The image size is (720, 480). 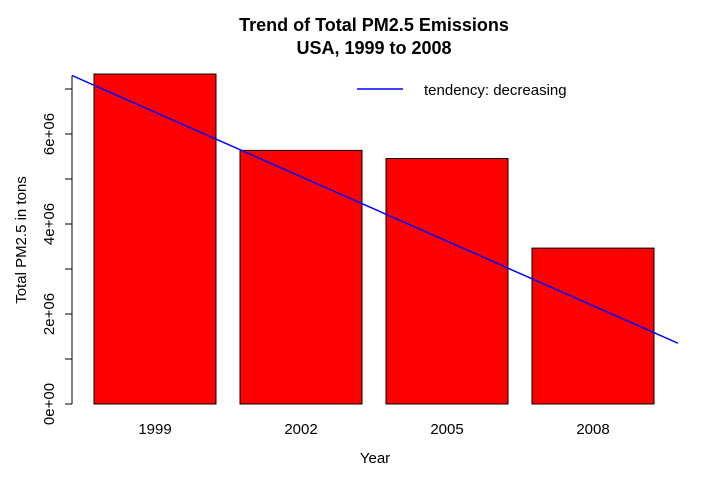 What do you see at coordinates (446, 429) in the screenshot?
I see `x-tick-label-2005: 2005` at bounding box center [446, 429].